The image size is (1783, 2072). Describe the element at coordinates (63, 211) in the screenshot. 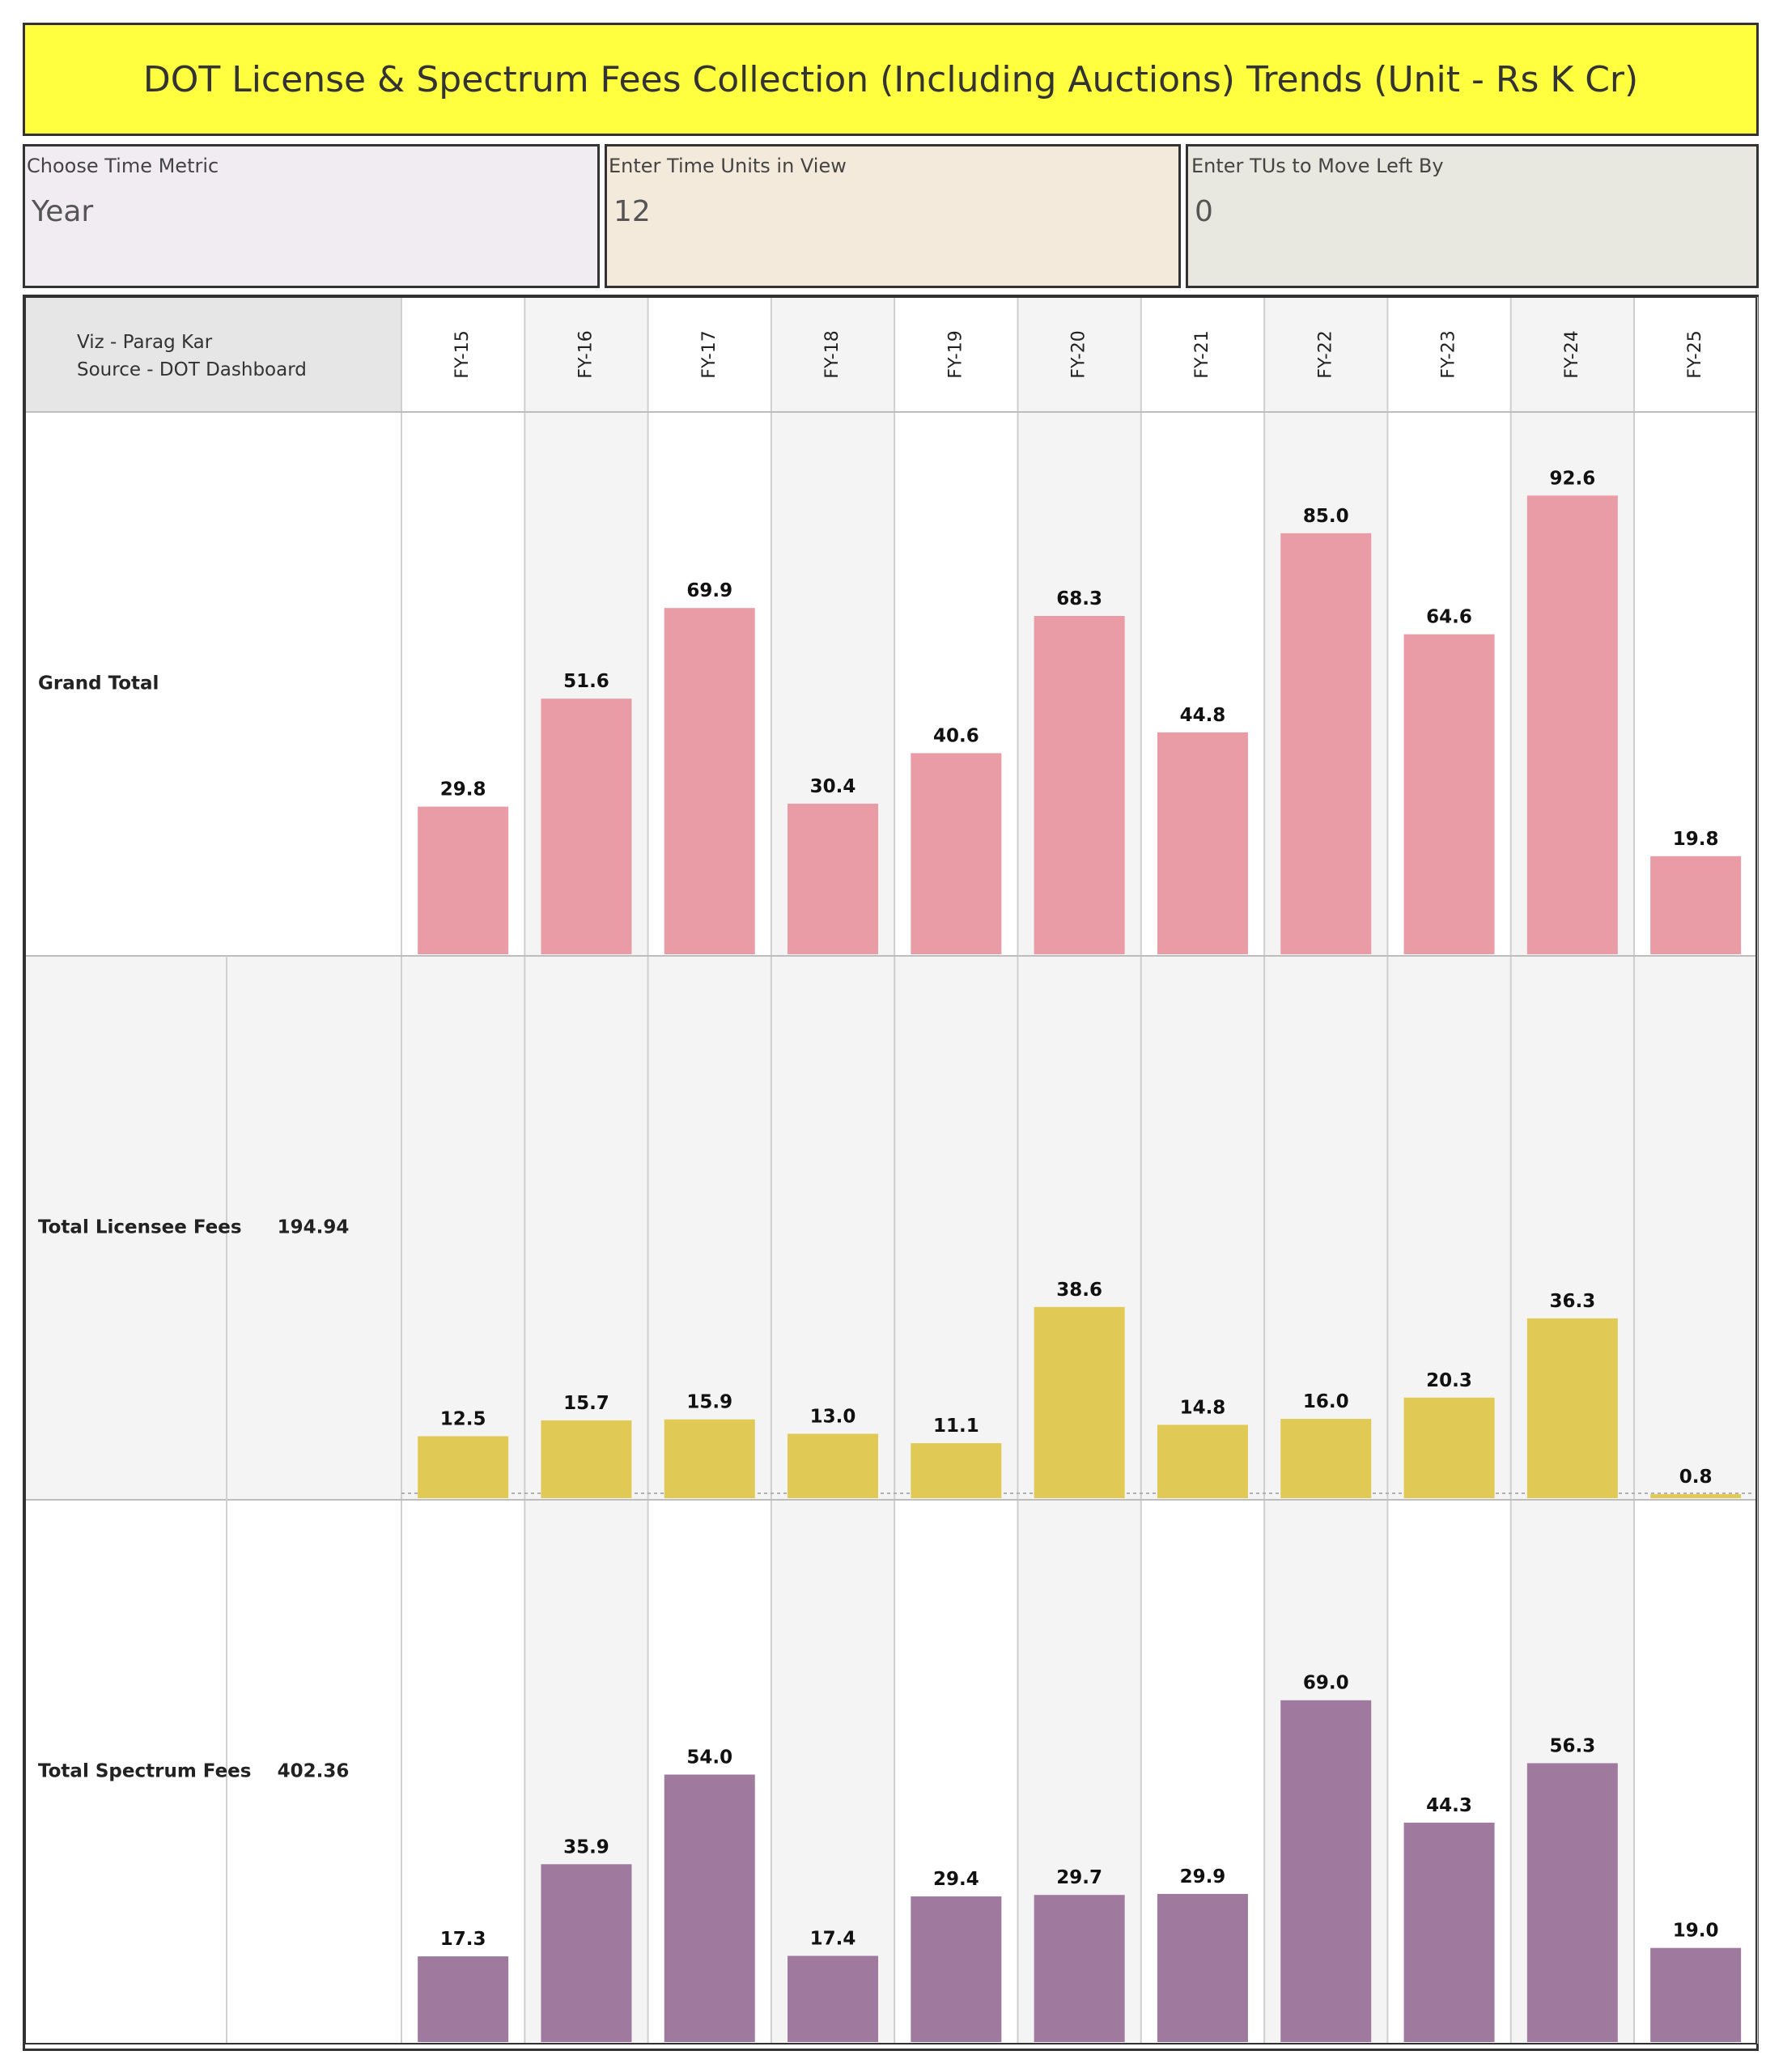

I see `time-metric-value: Year` at that location.